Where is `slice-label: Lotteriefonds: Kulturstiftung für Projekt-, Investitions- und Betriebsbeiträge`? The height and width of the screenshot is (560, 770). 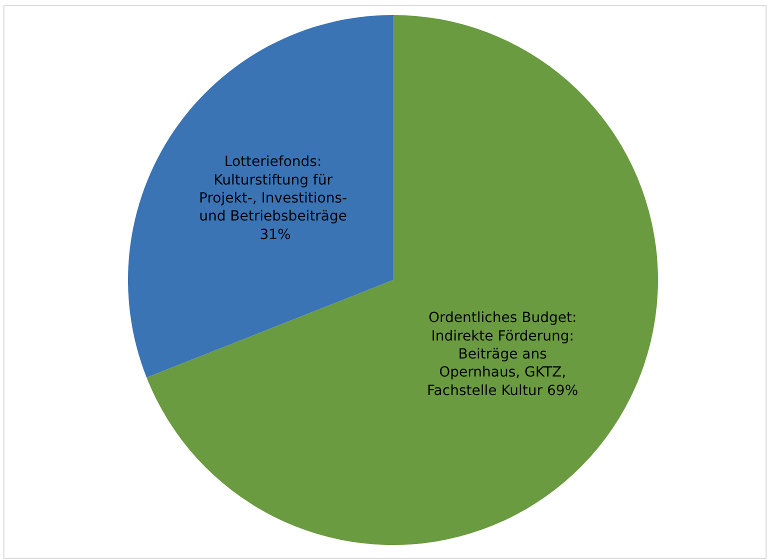 slice-label: Lotteriefonds: Kulturstiftung für Projekt-, Investitions- und Betriebsbeiträge is located at coordinates (273, 189).